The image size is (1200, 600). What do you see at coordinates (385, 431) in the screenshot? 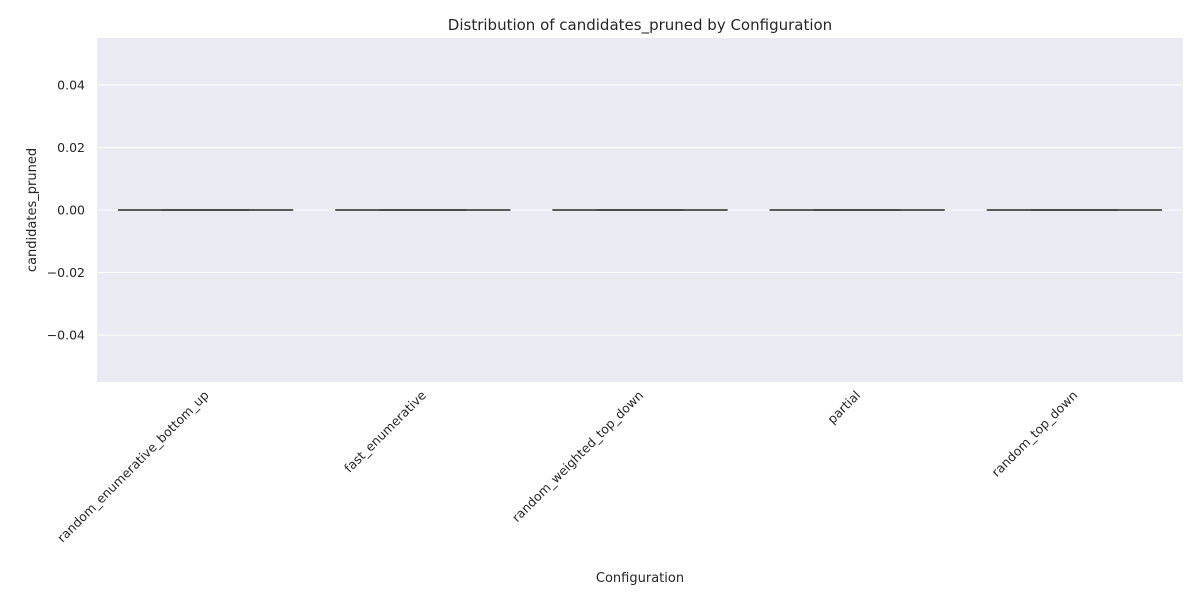
I see `x-tick-label: fast_enumerative` at bounding box center [385, 431].